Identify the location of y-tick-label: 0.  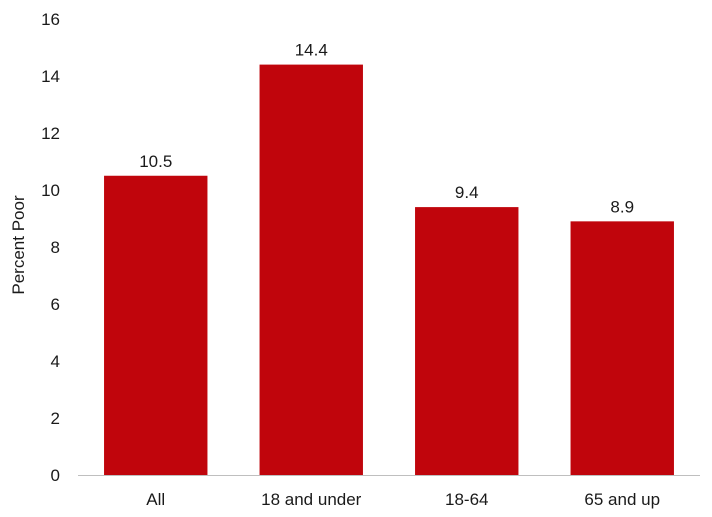
(55, 475).